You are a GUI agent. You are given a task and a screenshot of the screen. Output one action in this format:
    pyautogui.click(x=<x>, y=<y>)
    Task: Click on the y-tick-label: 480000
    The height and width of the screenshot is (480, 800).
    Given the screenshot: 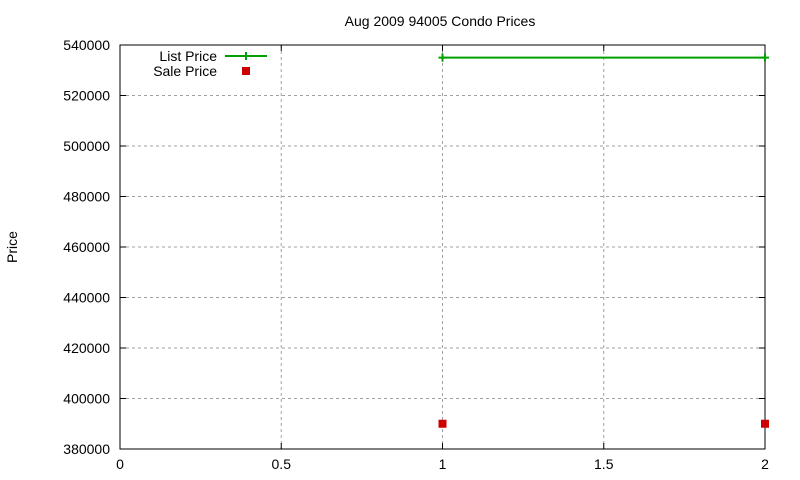 What is the action you would take?
    pyautogui.click(x=86, y=197)
    